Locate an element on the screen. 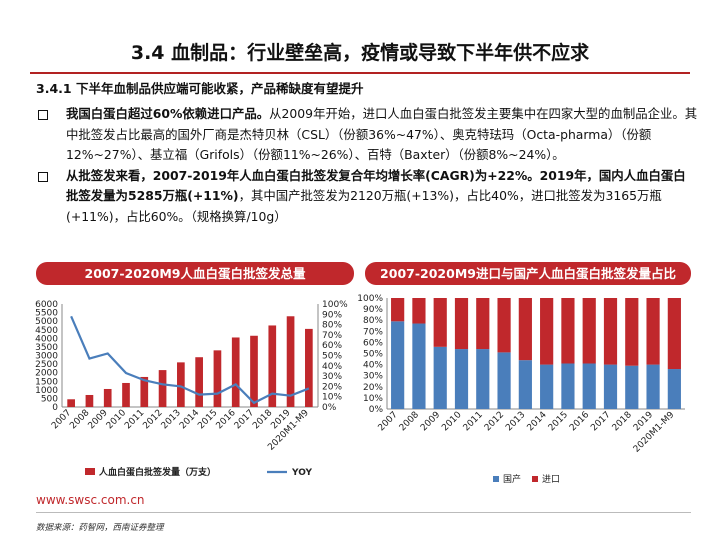 The height and width of the screenshot is (540, 720). x-tick-label: 2012 is located at coordinates (152, 419).